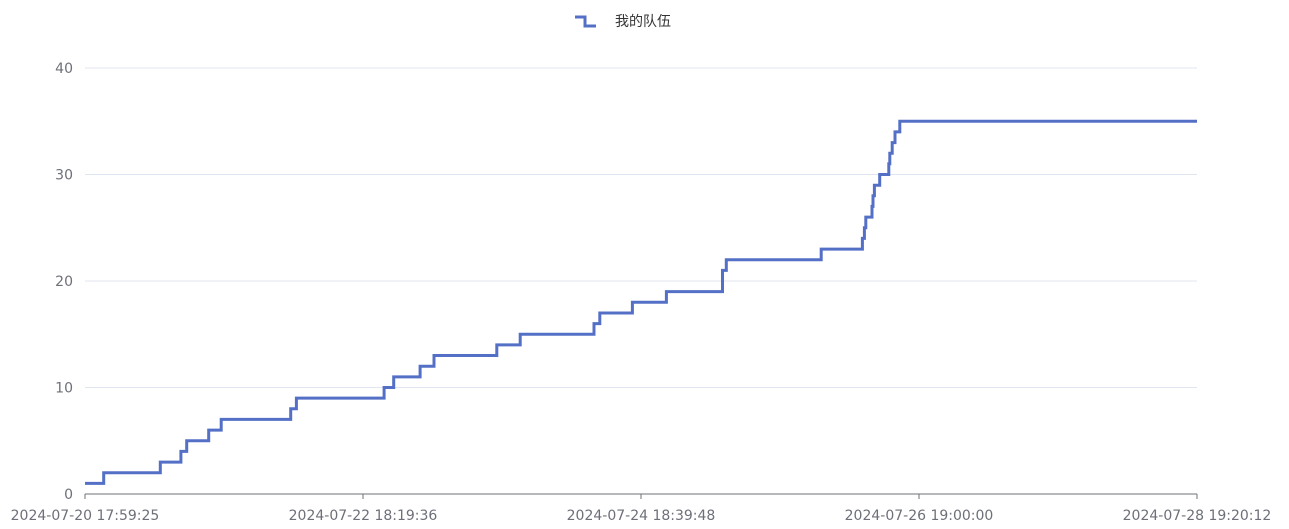 This screenshot has height=529, width=1289. What do you see at coordinates (641, 516) in the screenshot?
I see `x-tick-label: 2024-07-24 18:39:48` at bounding box center [641, 516].